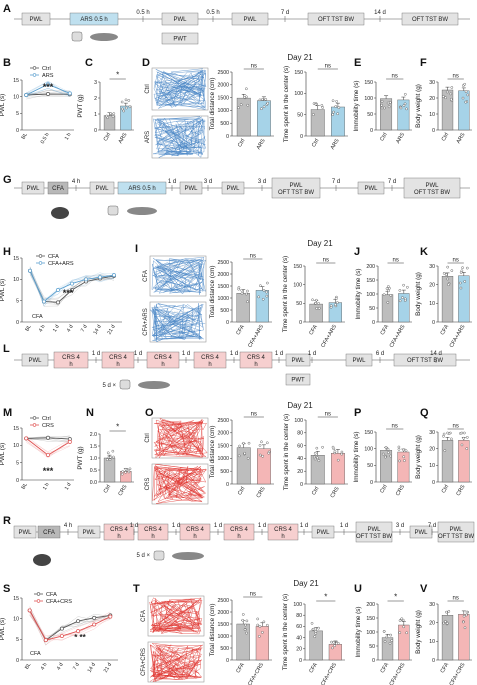 This screenshot has height=685, width=477. I want to click on dot-i3, so click(318, 303).